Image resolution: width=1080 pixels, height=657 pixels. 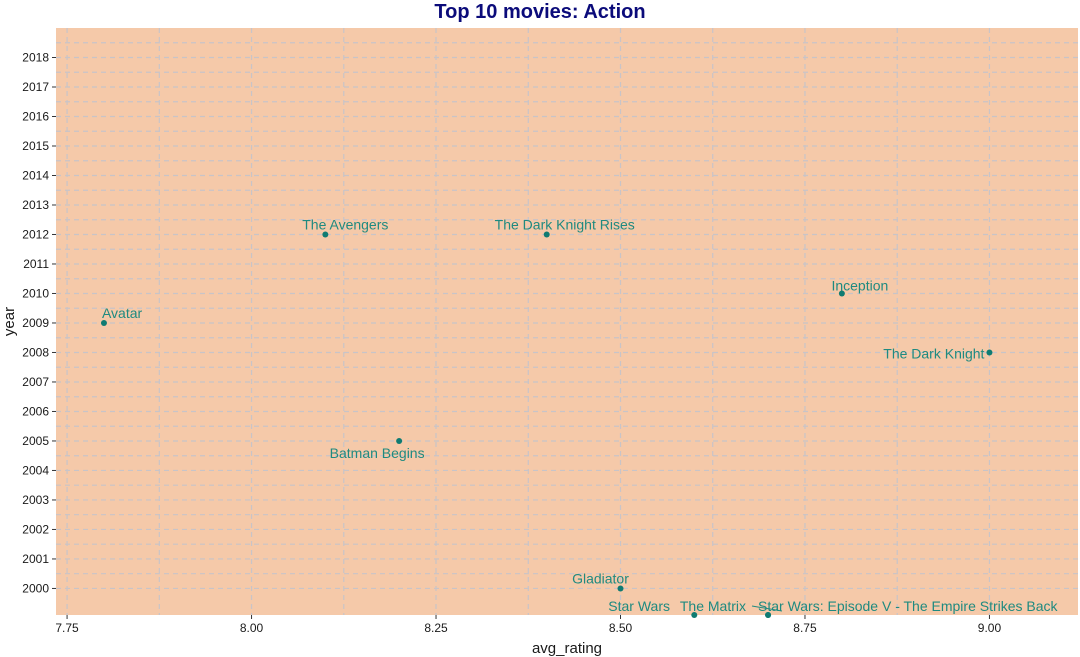 I want to click on x-axis-title: avg_rating, so click(x=567, y=648).